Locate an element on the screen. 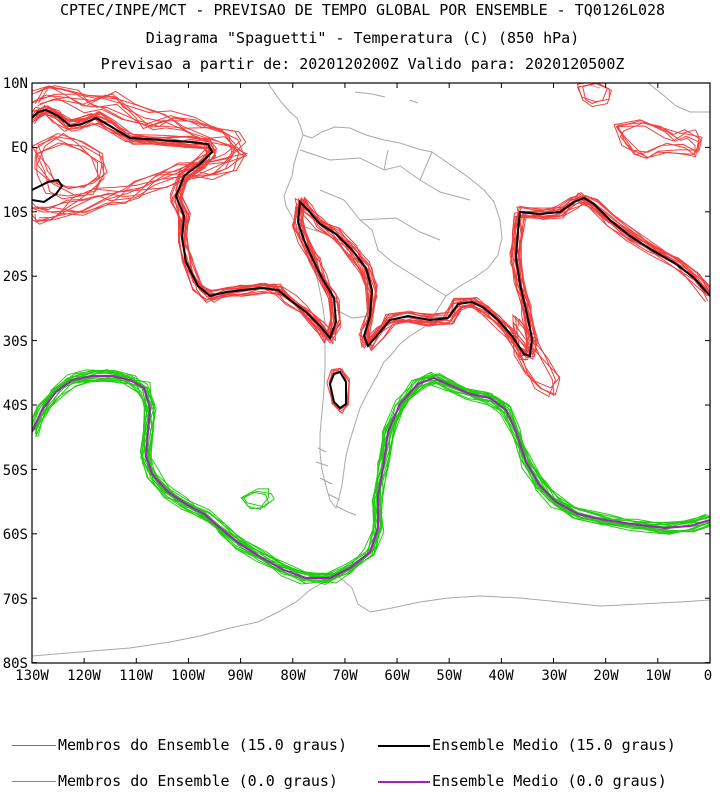 The width and height of the screenshot is (725, 792). patagonia-islands is located at coordinates (336, 481).